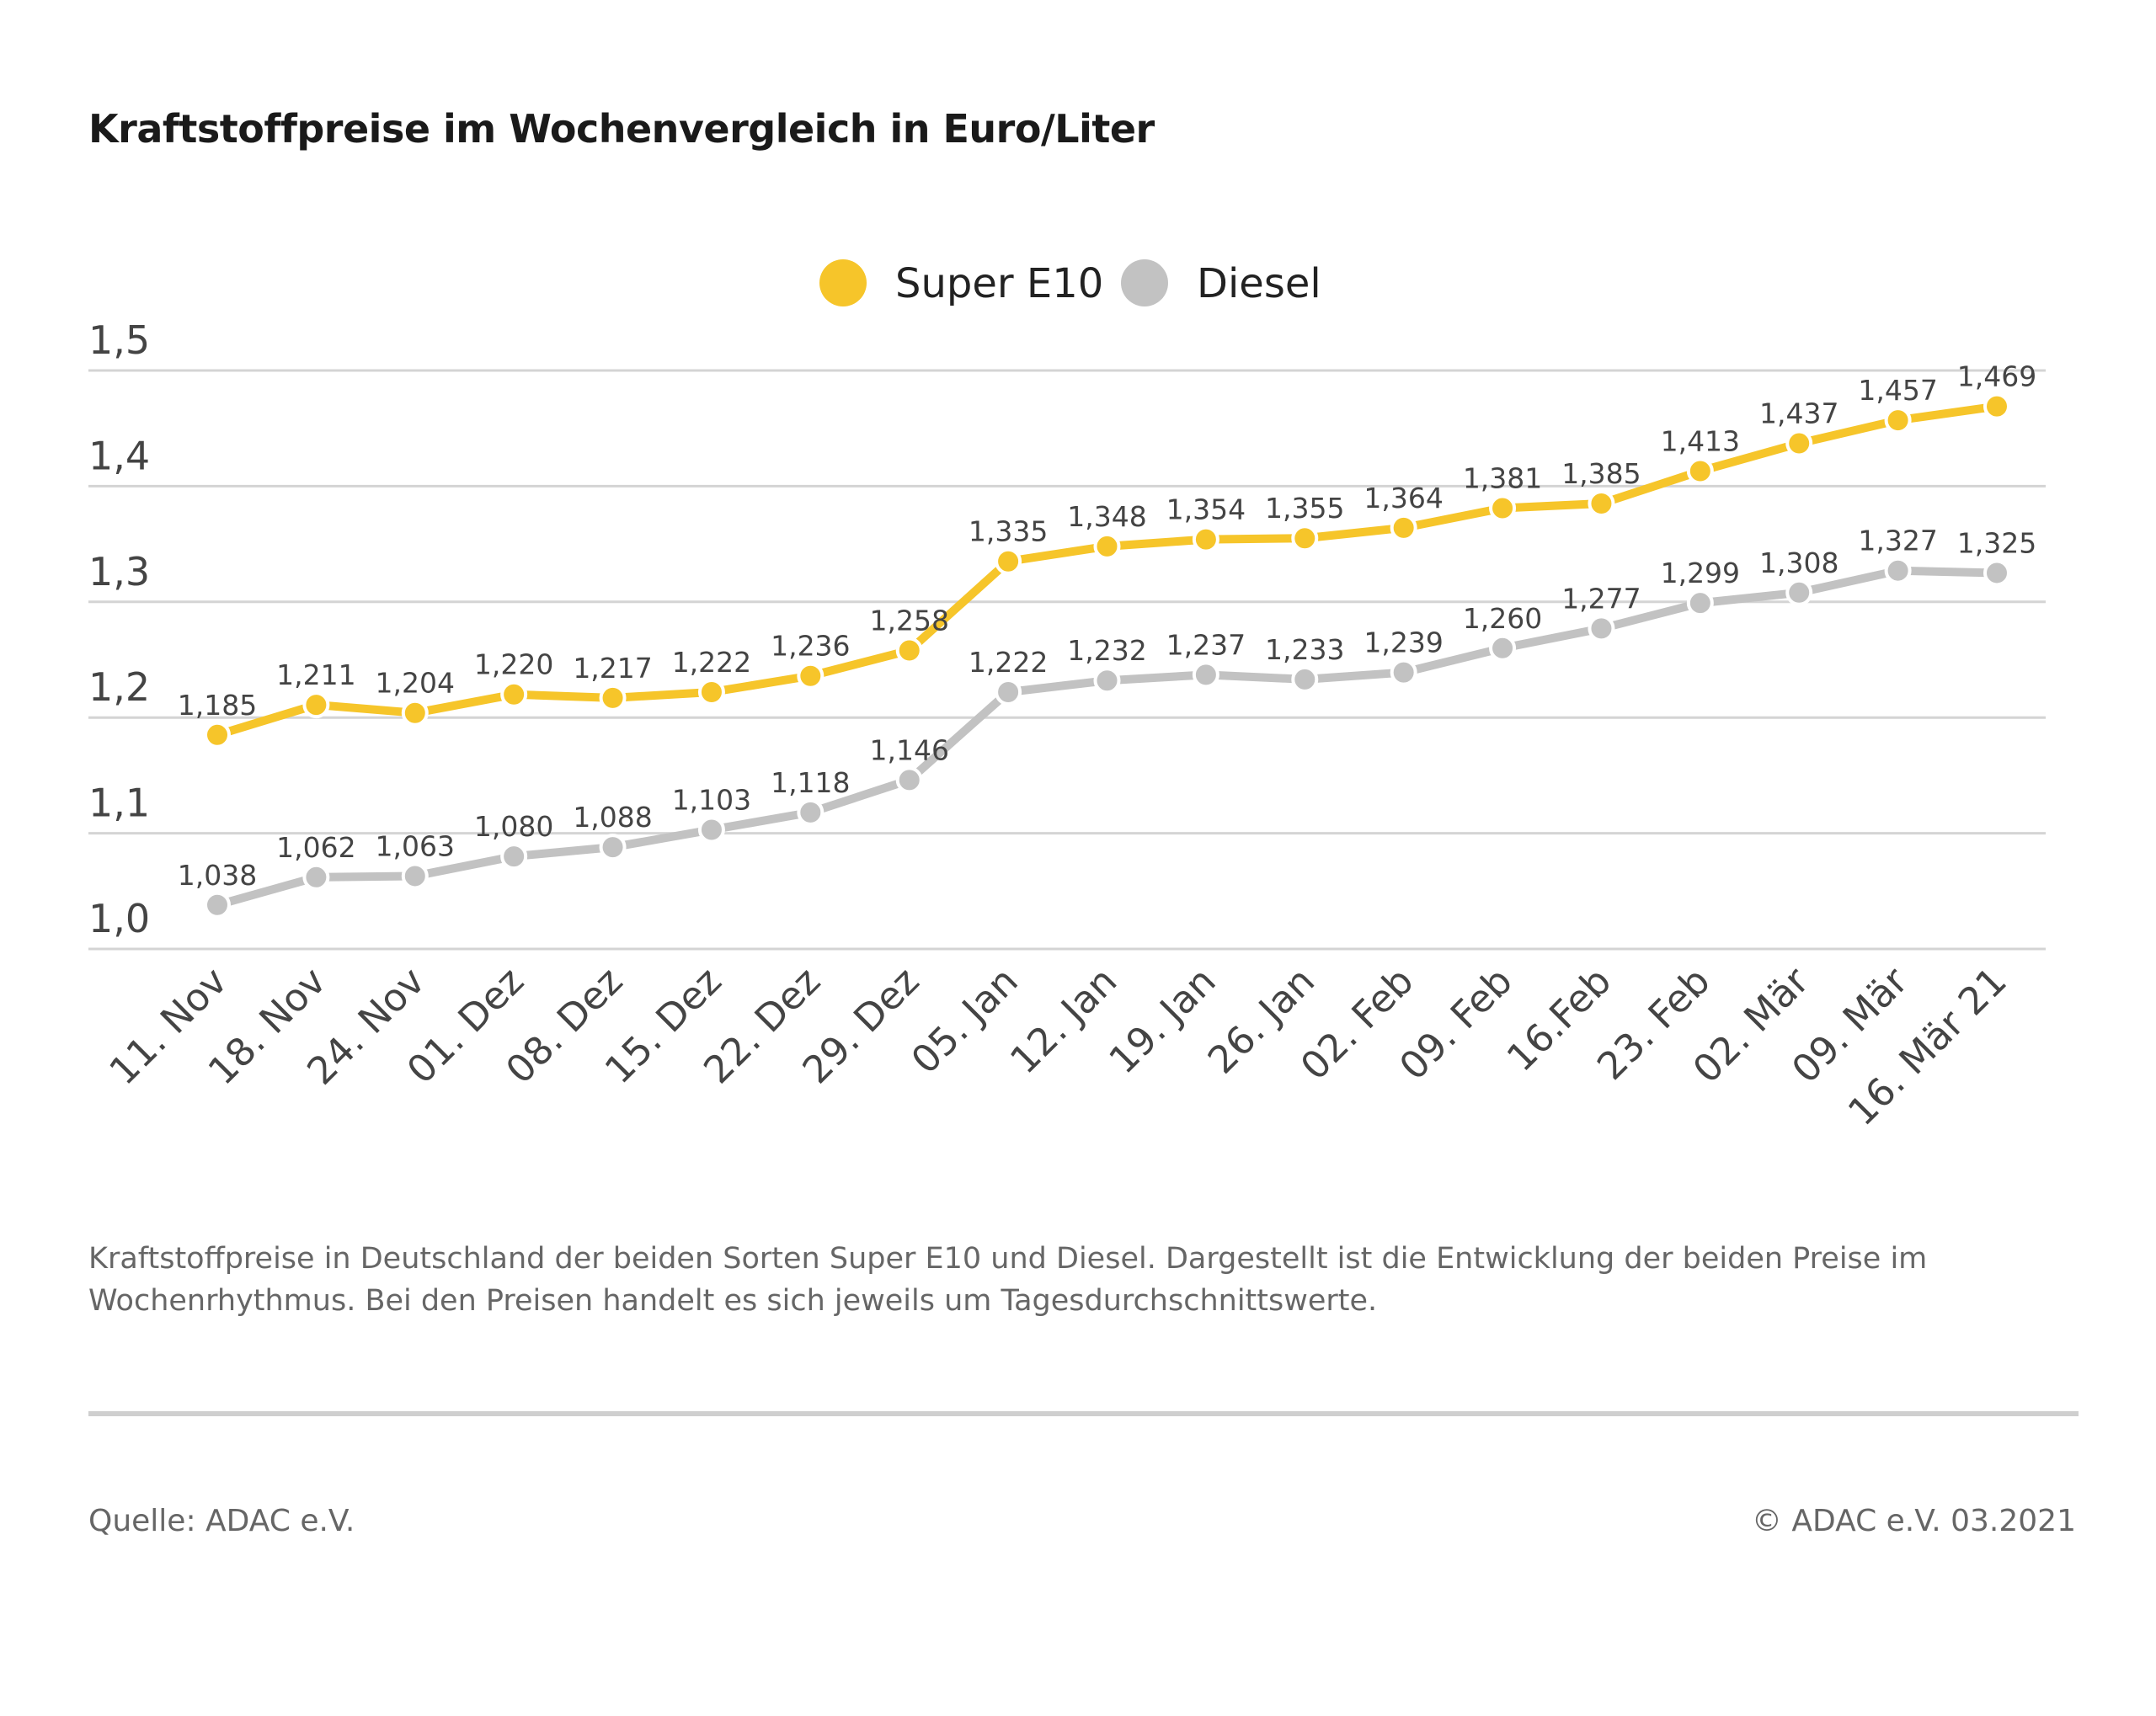  What do you see at coordinates (1206, 644) in the screenshot?
I see `data-label: 1,237` at bounding box center [1206, 644].